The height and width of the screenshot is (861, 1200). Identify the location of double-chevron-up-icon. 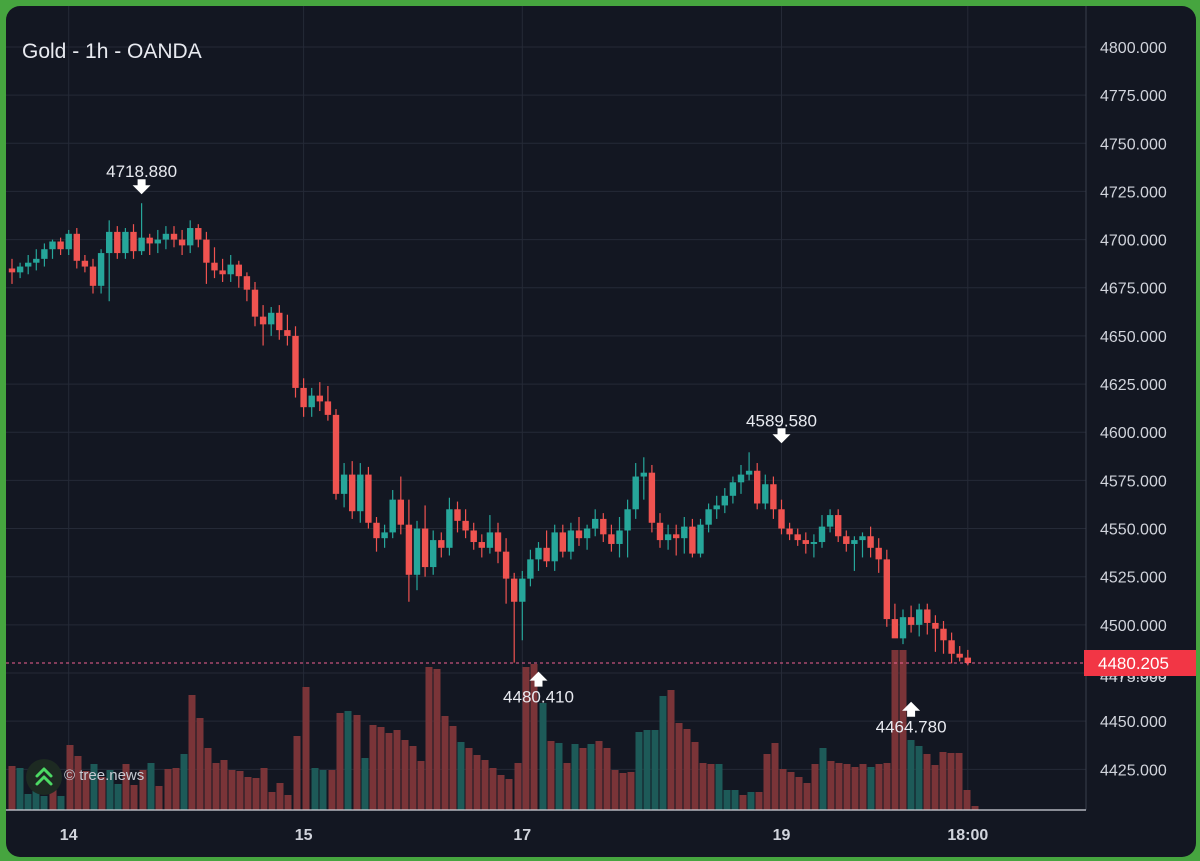
(44, 777).